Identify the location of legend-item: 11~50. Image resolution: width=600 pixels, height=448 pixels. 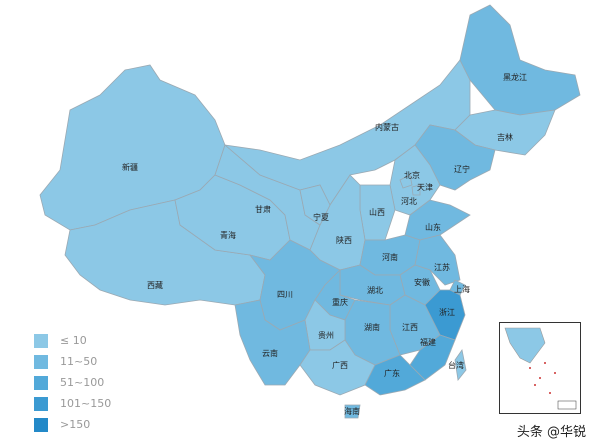
(72, 361).